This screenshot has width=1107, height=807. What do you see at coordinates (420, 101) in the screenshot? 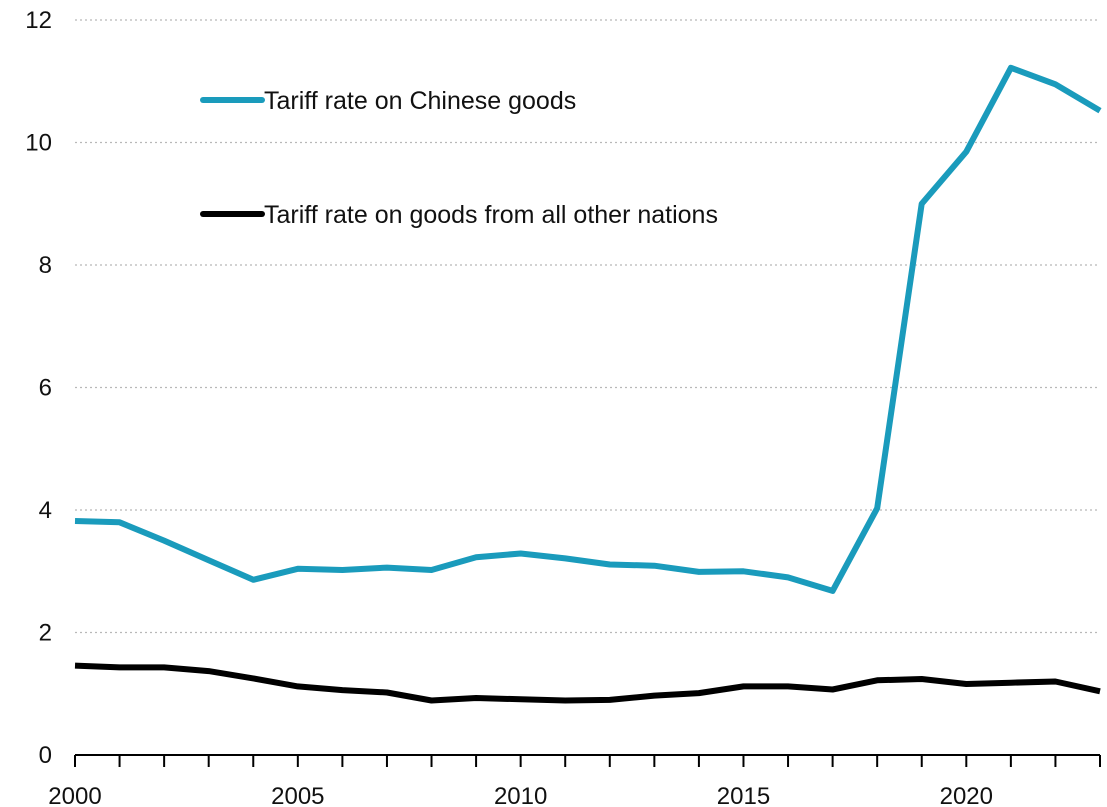
I see `legend-label-chinese-goods: Tariff rate on Chinese goods` at bounding box center [420, 101].